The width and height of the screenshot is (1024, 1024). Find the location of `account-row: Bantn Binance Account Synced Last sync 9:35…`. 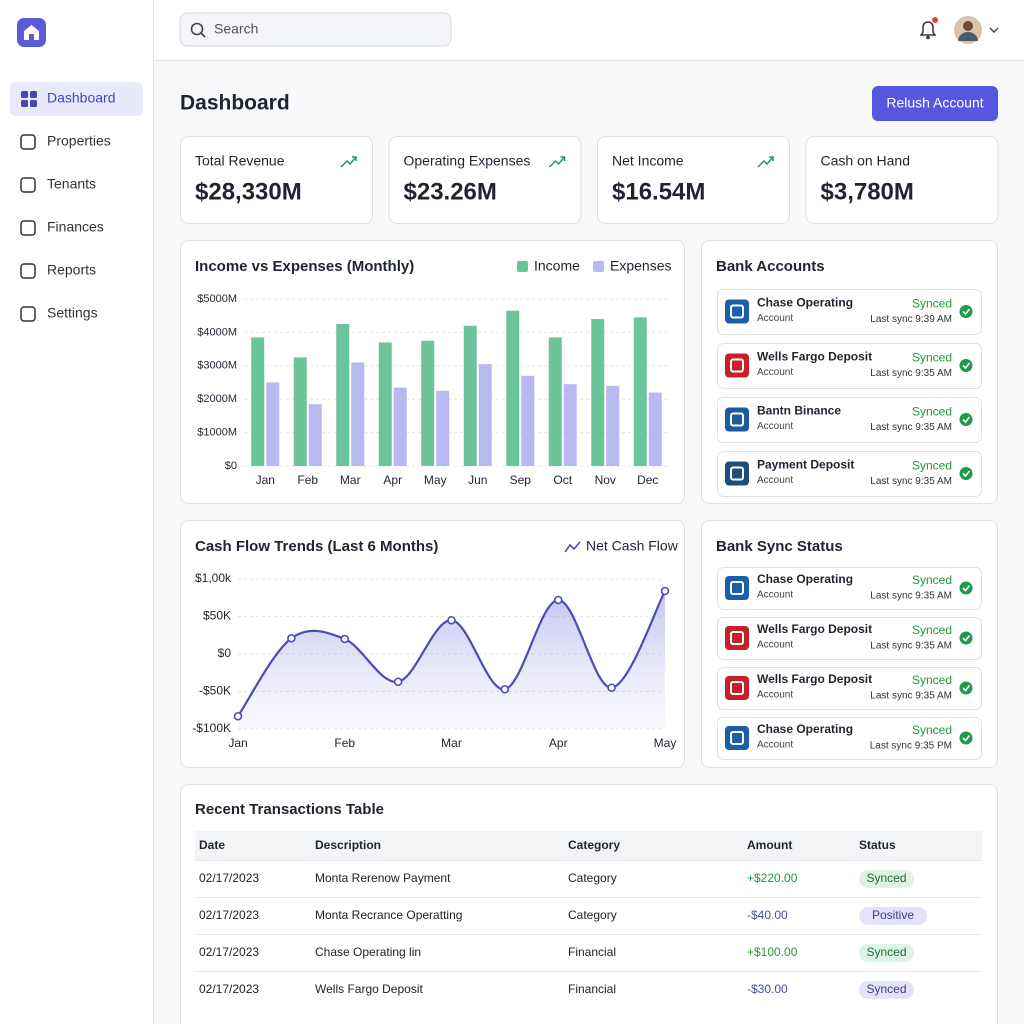

account-row: Bantn Binance Account Synced Last sync 9:35… is located at coordinates (849, 420).